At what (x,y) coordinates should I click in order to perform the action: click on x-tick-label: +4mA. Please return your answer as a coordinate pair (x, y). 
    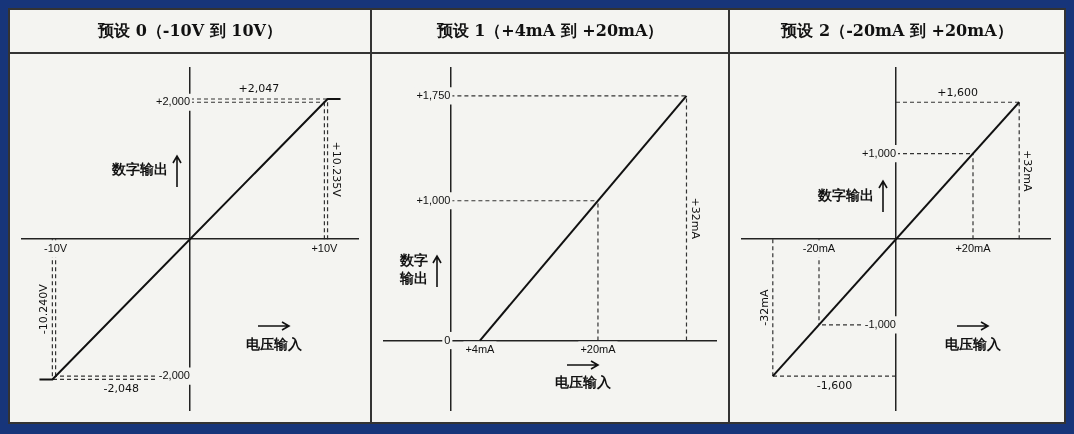
    Looking at the image, I should click on (480, 349).